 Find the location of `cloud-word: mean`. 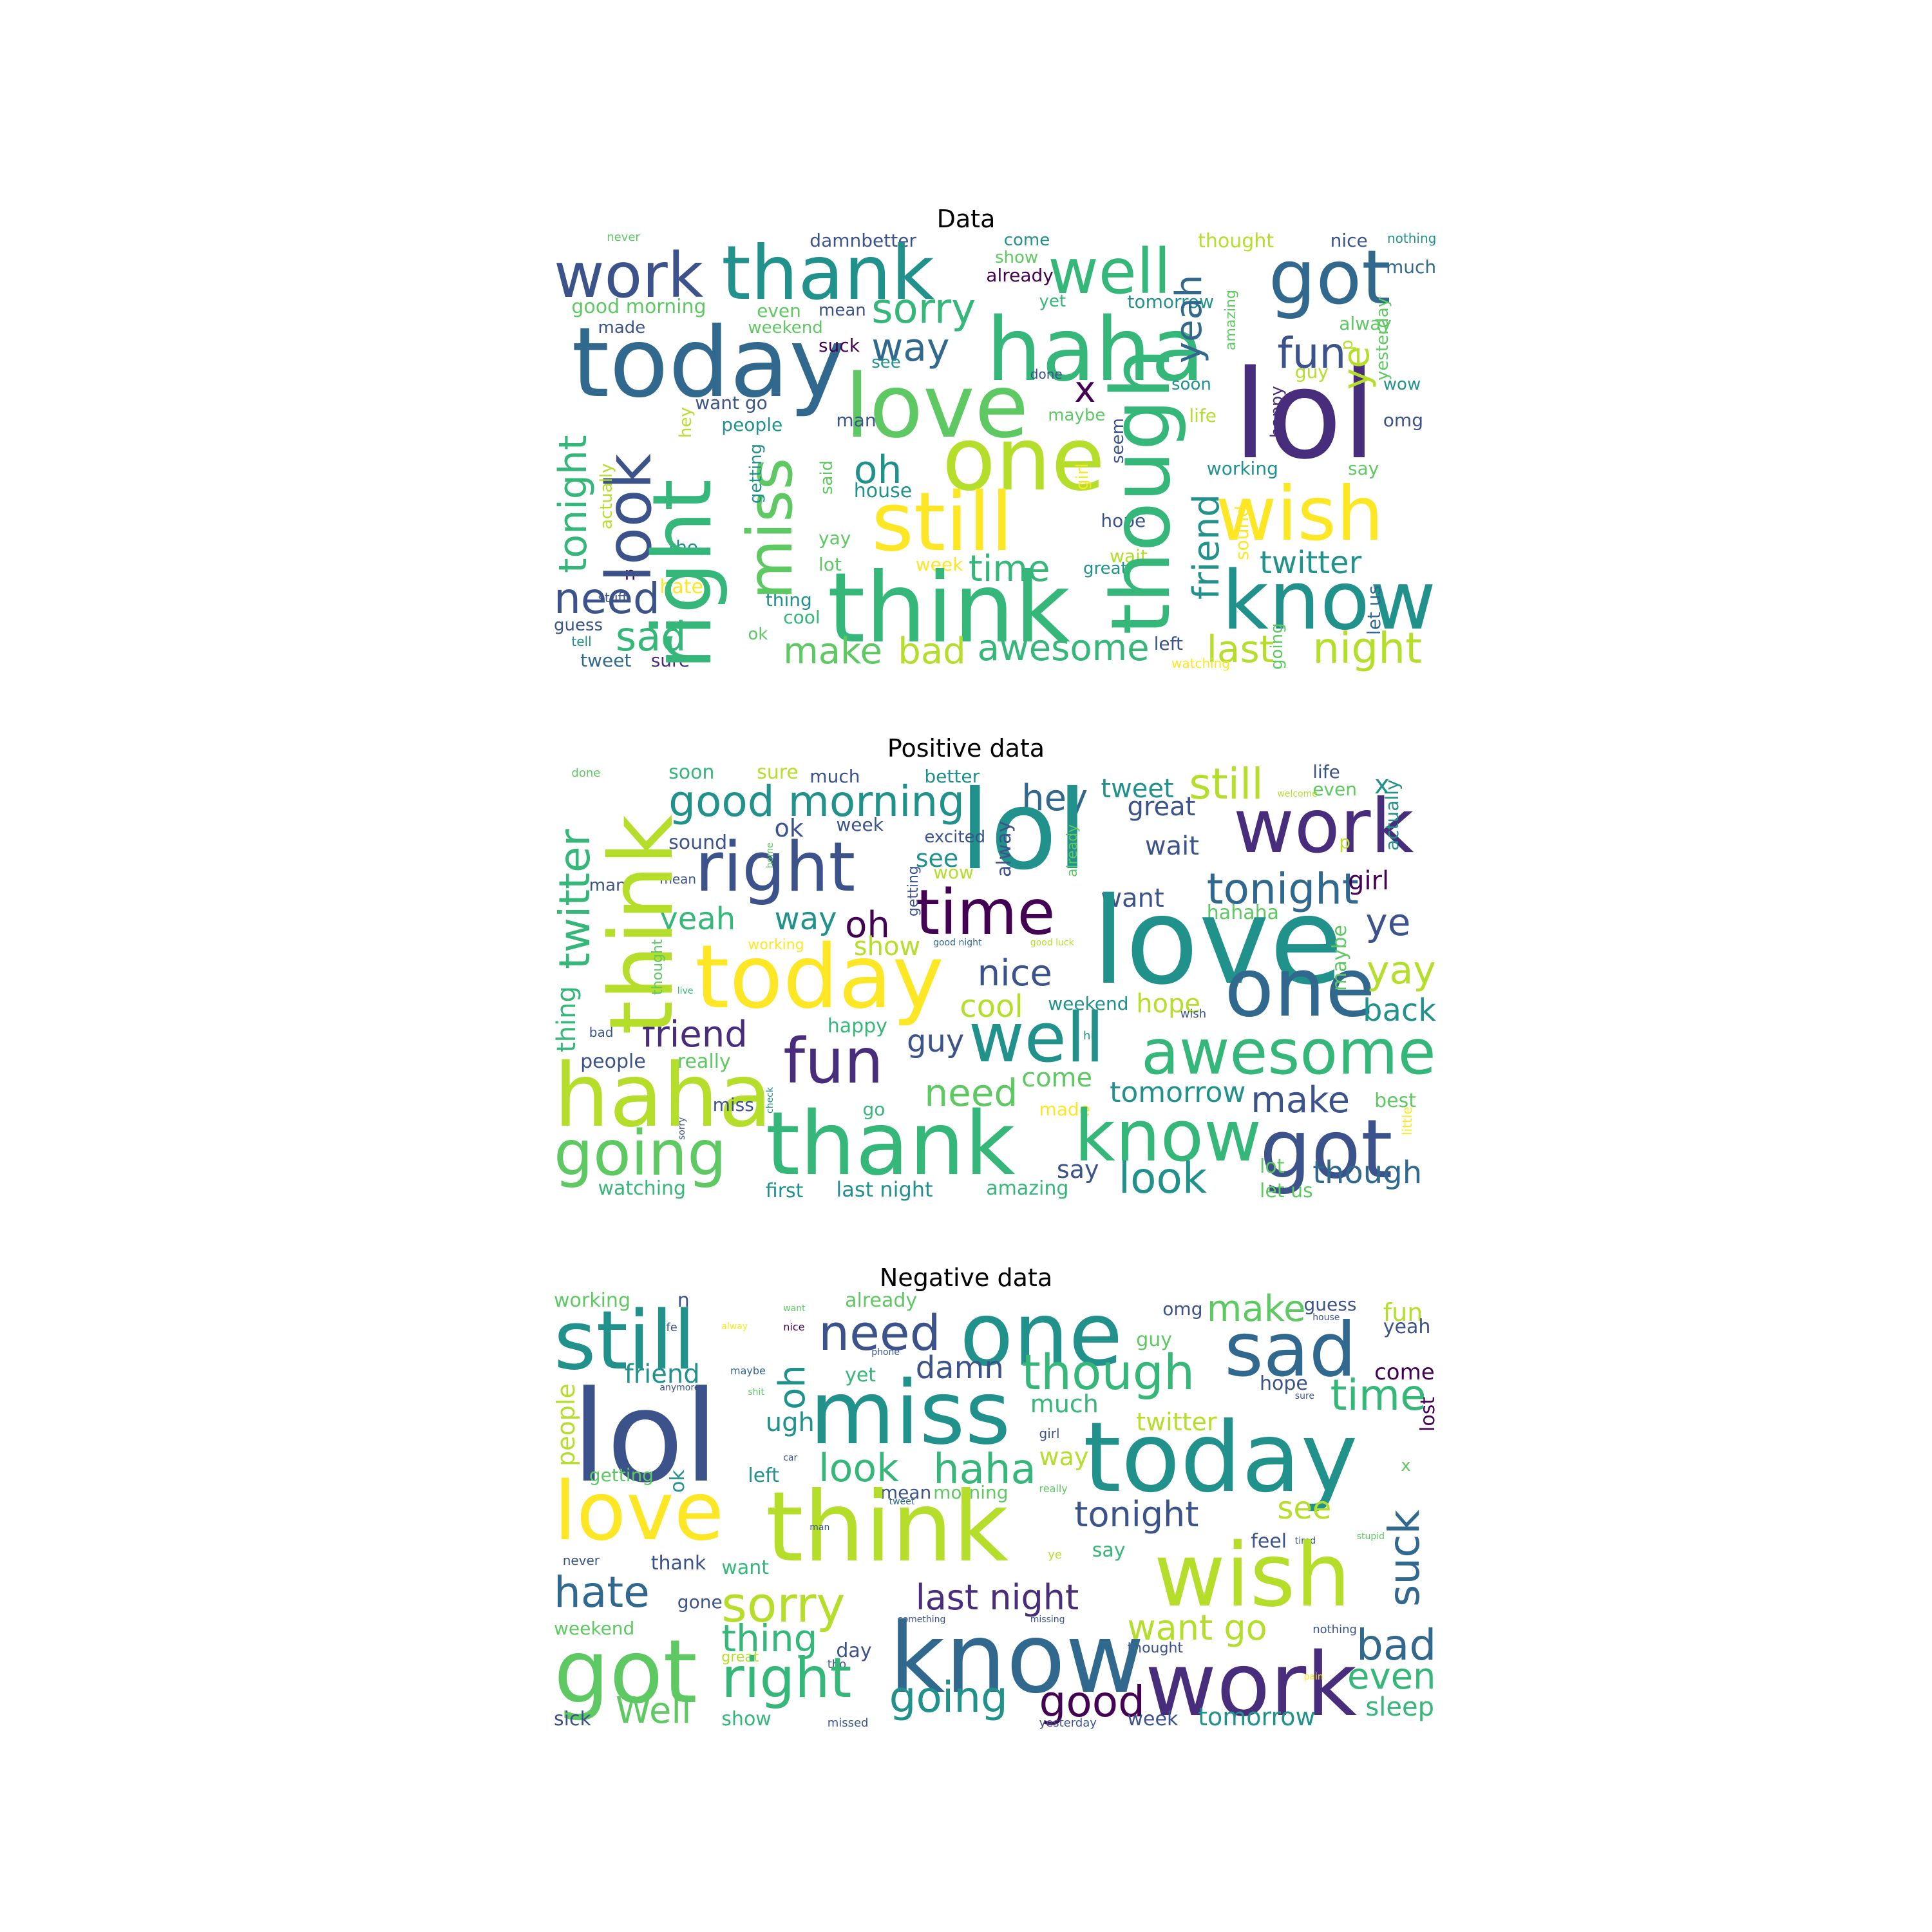

cloud-word: mean is located at coordinates (906, 1493).